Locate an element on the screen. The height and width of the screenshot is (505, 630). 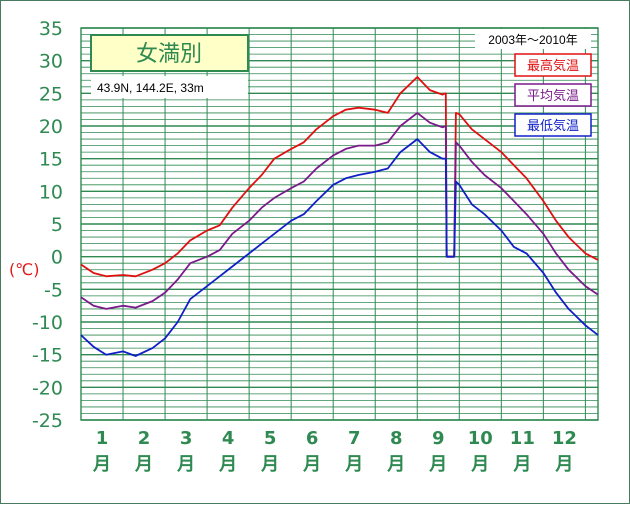
subtitle-box is located at coordinates (169, 87).